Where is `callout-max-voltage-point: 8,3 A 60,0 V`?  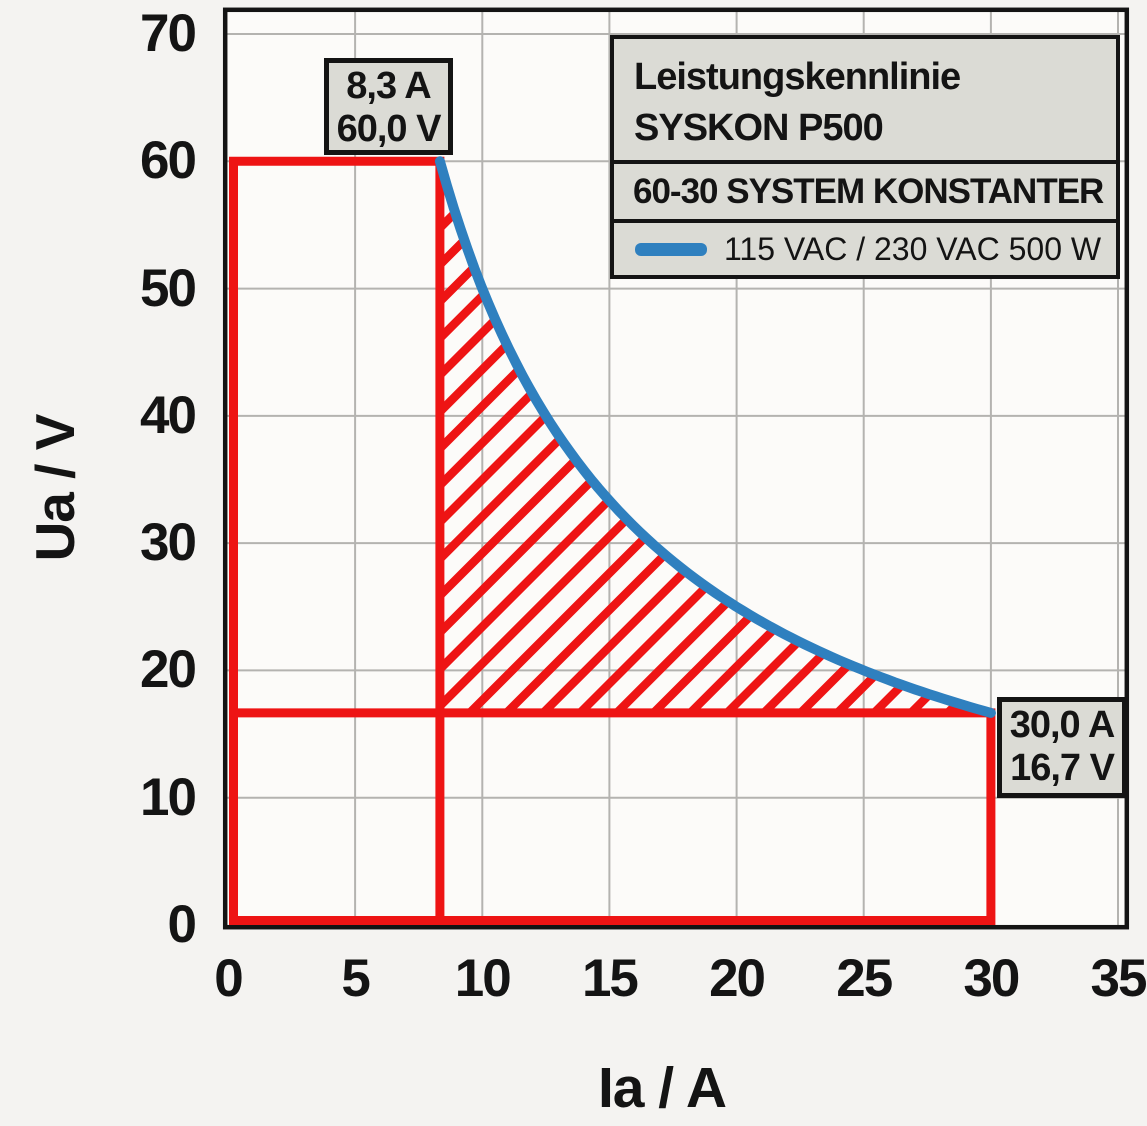 callout-max-voltage-point: 8,3 A 60,0 V is located at coordinates (388, 106).